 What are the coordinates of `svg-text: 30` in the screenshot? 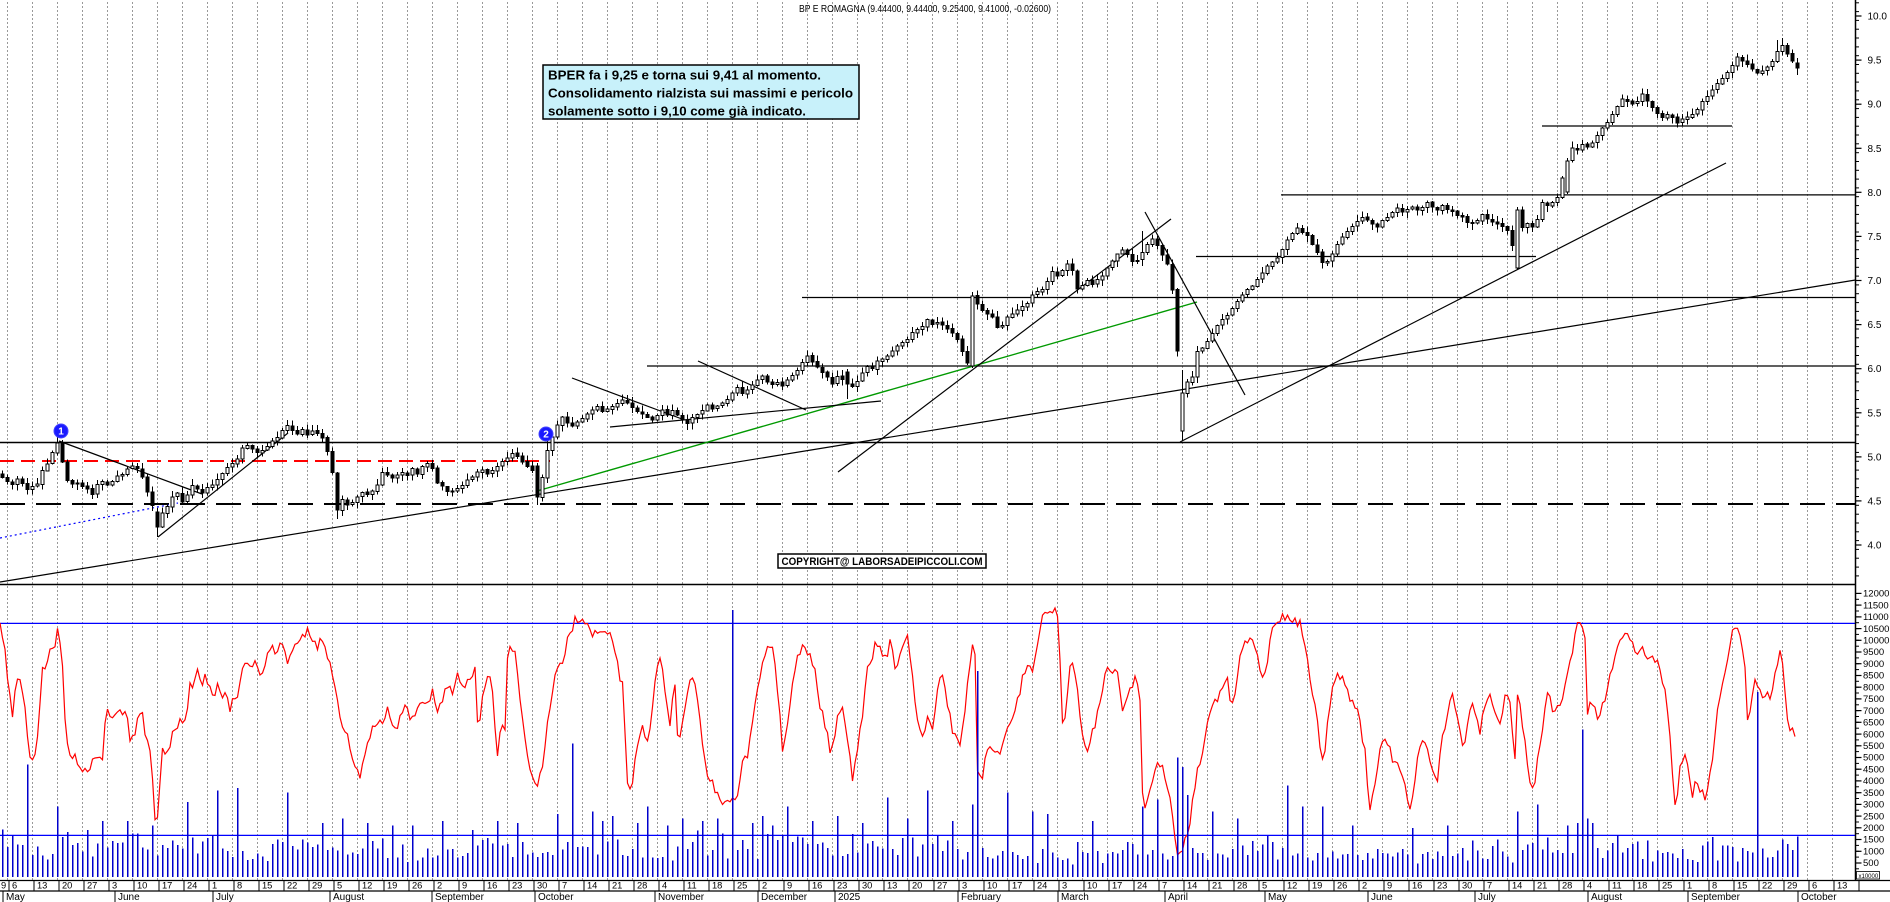 It's located at (542, 886).